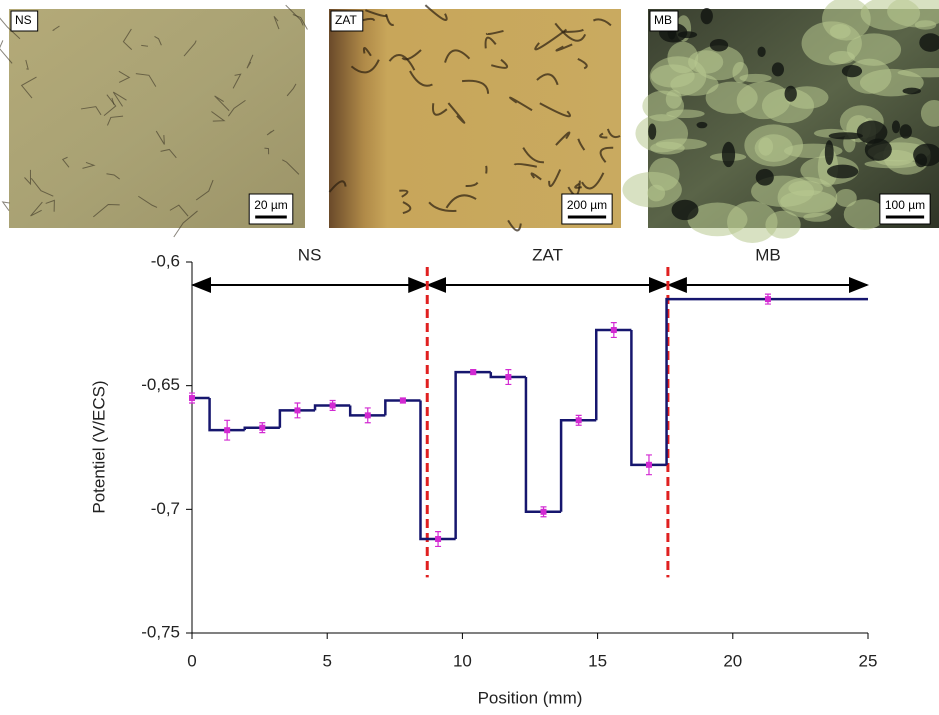 This screenshot has width=939, height=715. What do you see at coordinates (154, 121) in the screenshot?
I see `micrograph: NS 20 µm` at bounding box center [154, 121].